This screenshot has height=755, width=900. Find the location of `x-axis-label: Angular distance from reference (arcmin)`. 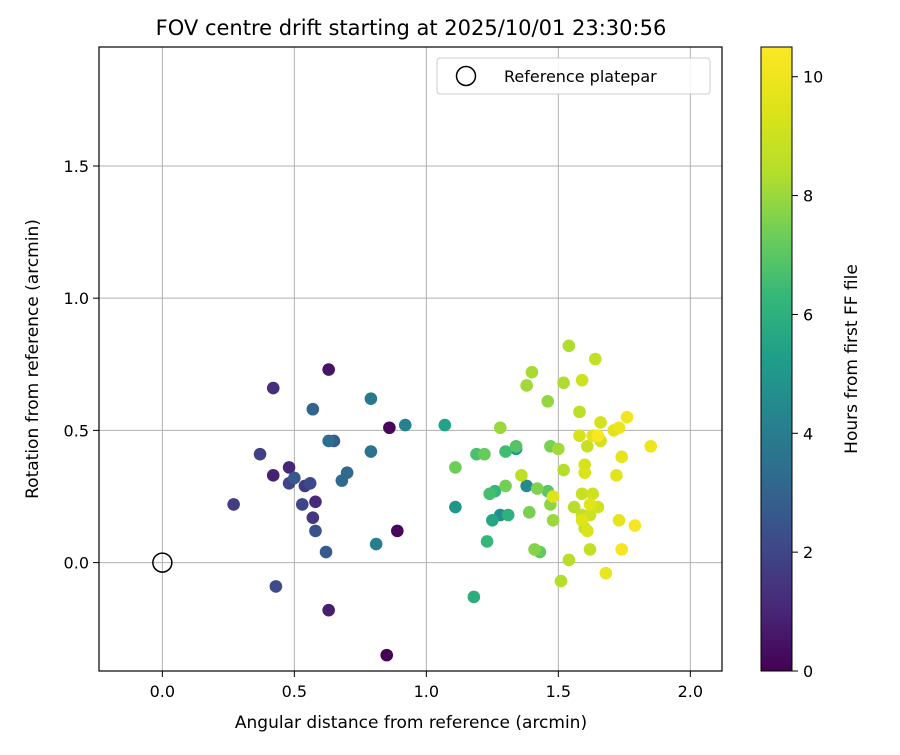

x-axis-label: Angular distance from reference (arcmin) is located at coordinates (411, 723).